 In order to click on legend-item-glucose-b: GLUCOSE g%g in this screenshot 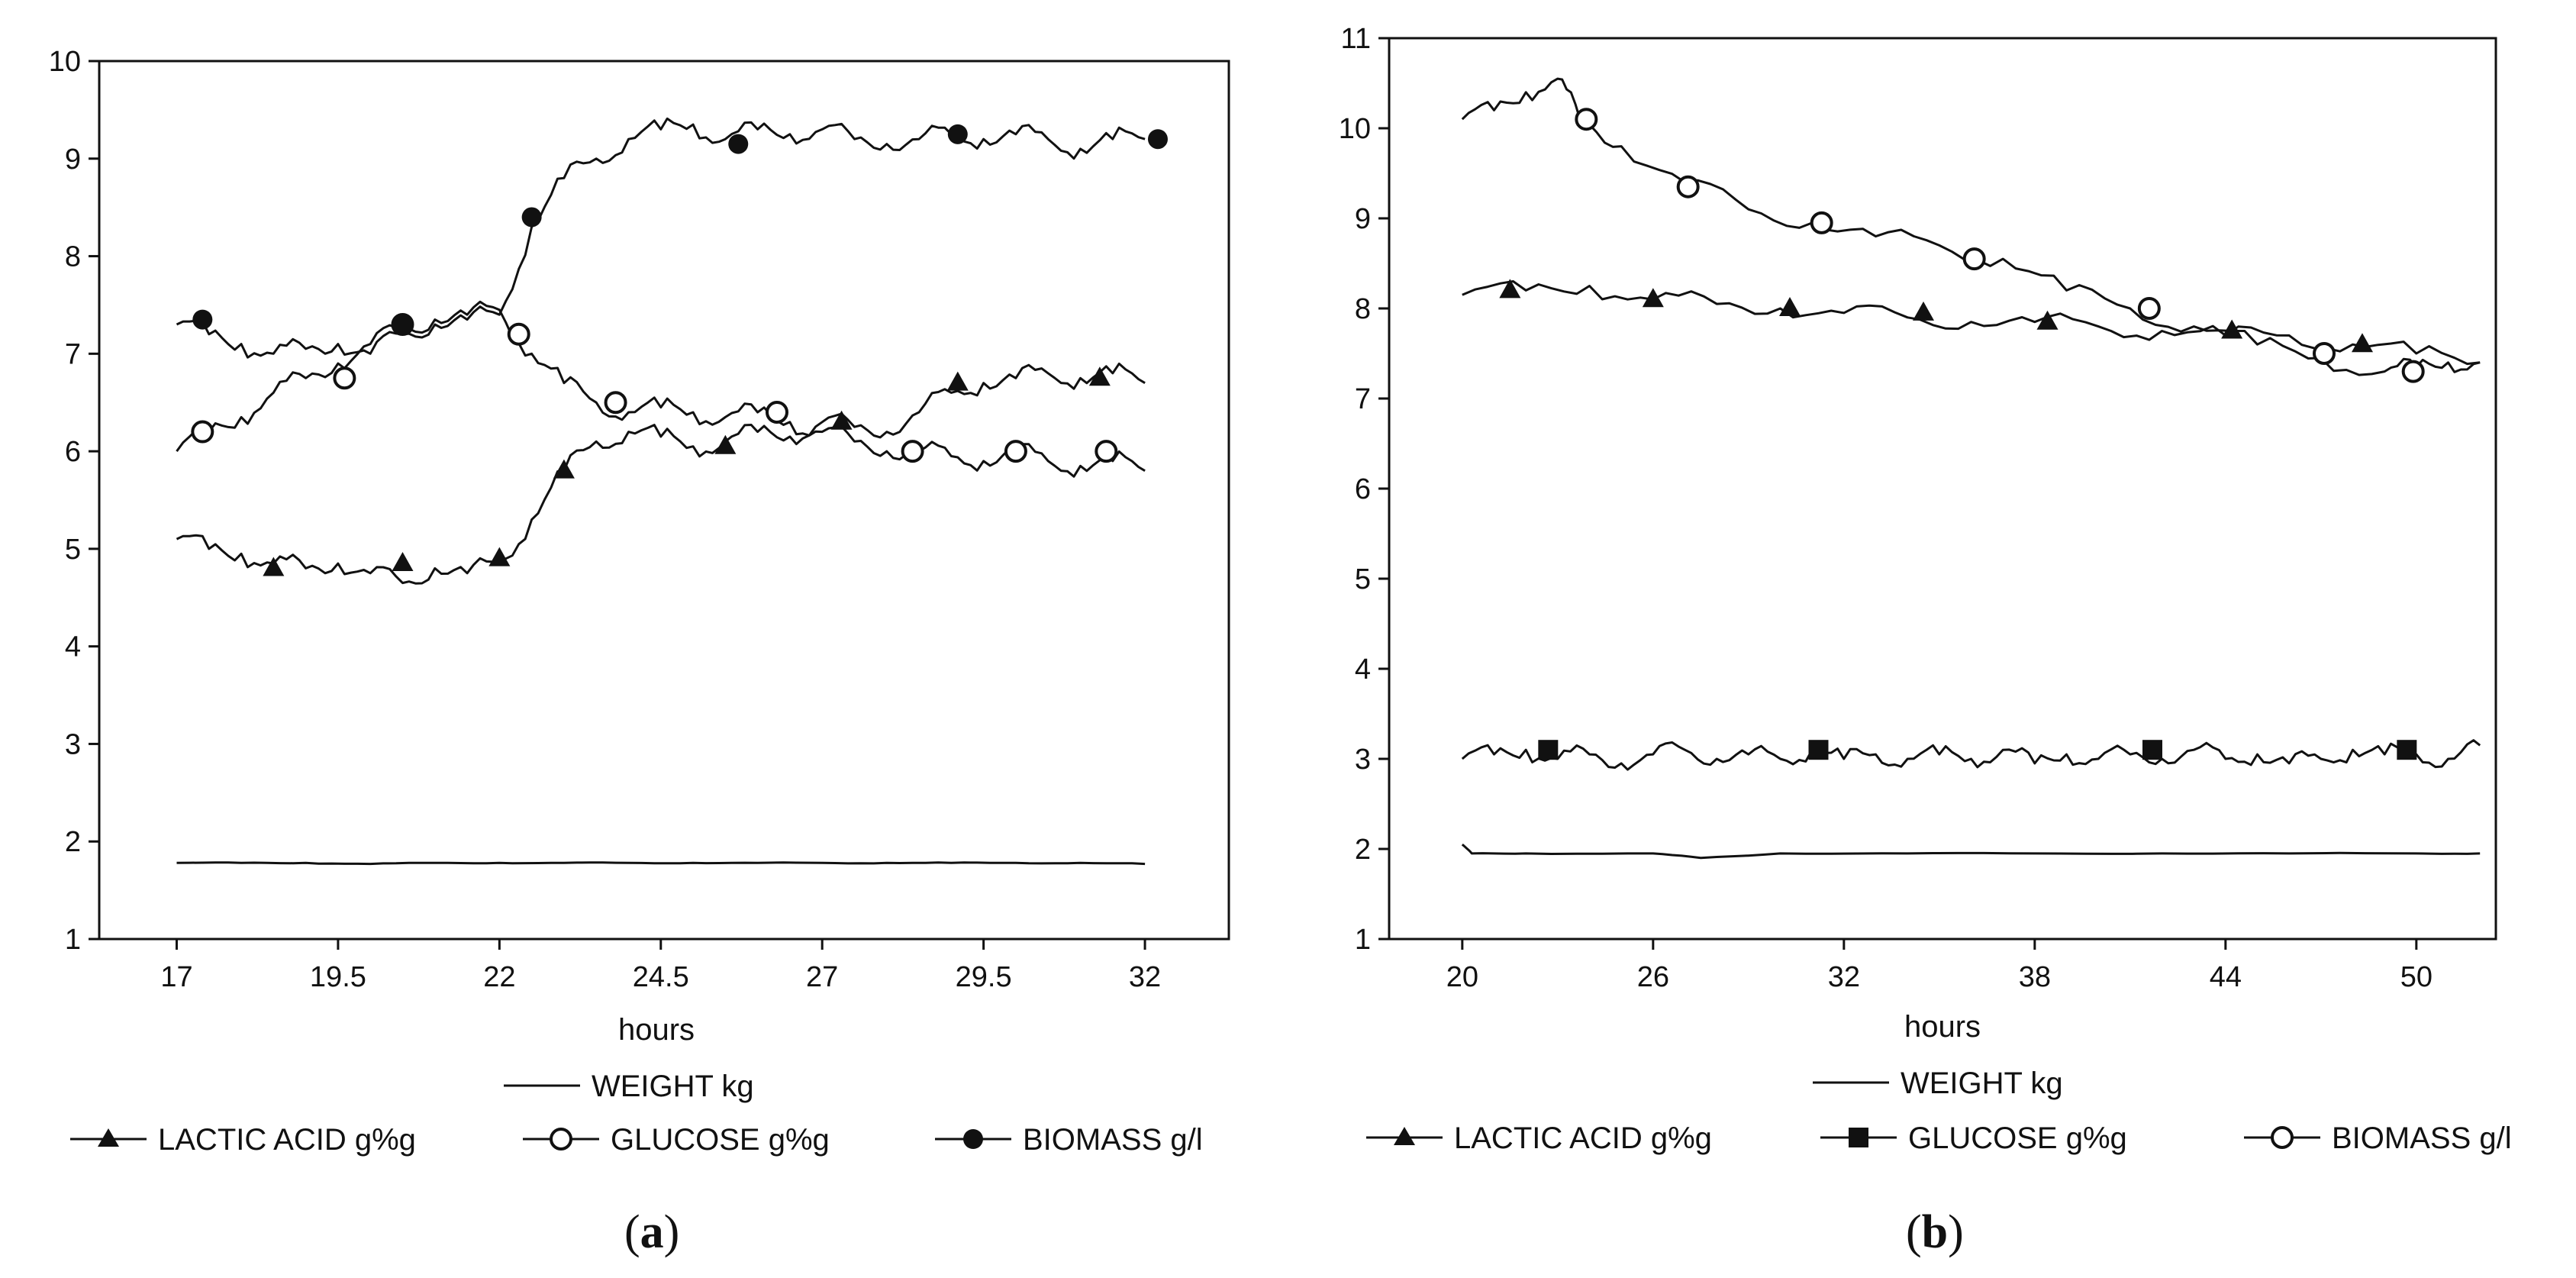, I will do `click(1973, 1138)`.